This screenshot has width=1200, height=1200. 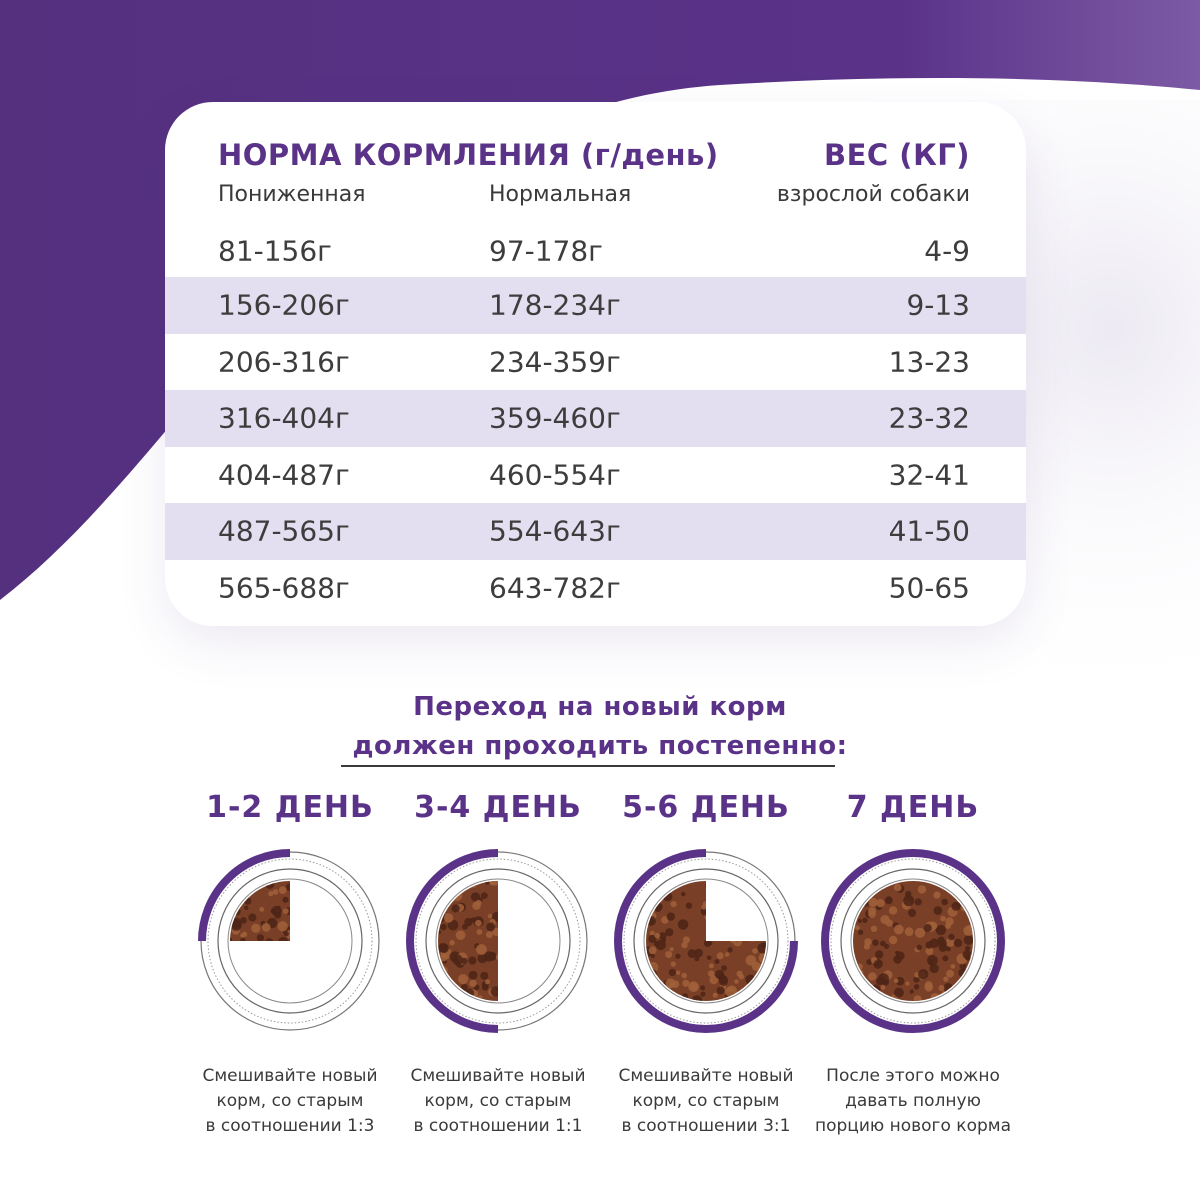 I want to click on weight-cell: 23-32, so click(x=929, y=418).